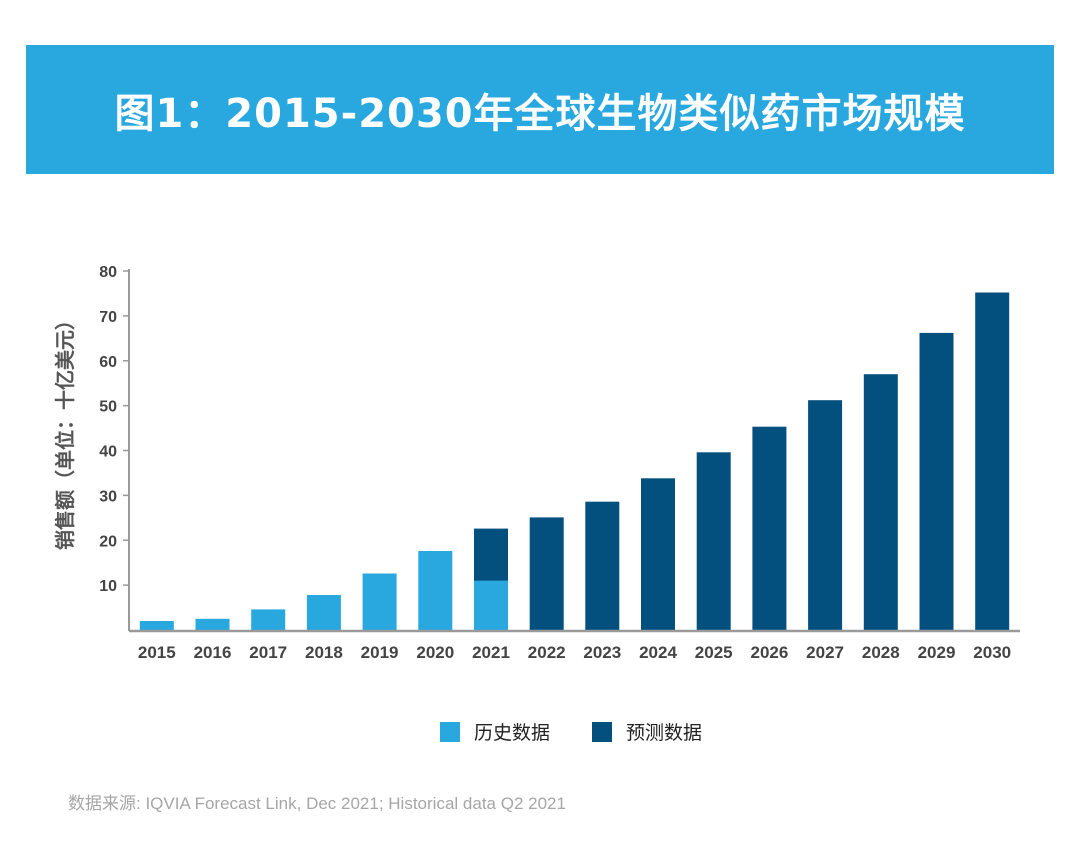 This screenshot has width=1080, height=866. Describe the element at coordinates (268, 619) in the screenshot. I see `bar-2017-historical` at that location.